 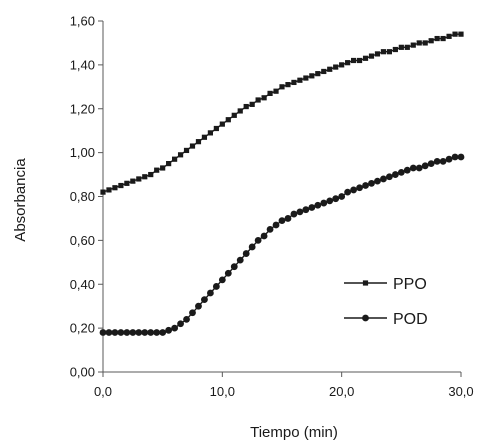 What do you see at coordinates (385, 284) in the screenshot?
I see `legend-item-ppo: PPO` at bounding box center [385, 284].